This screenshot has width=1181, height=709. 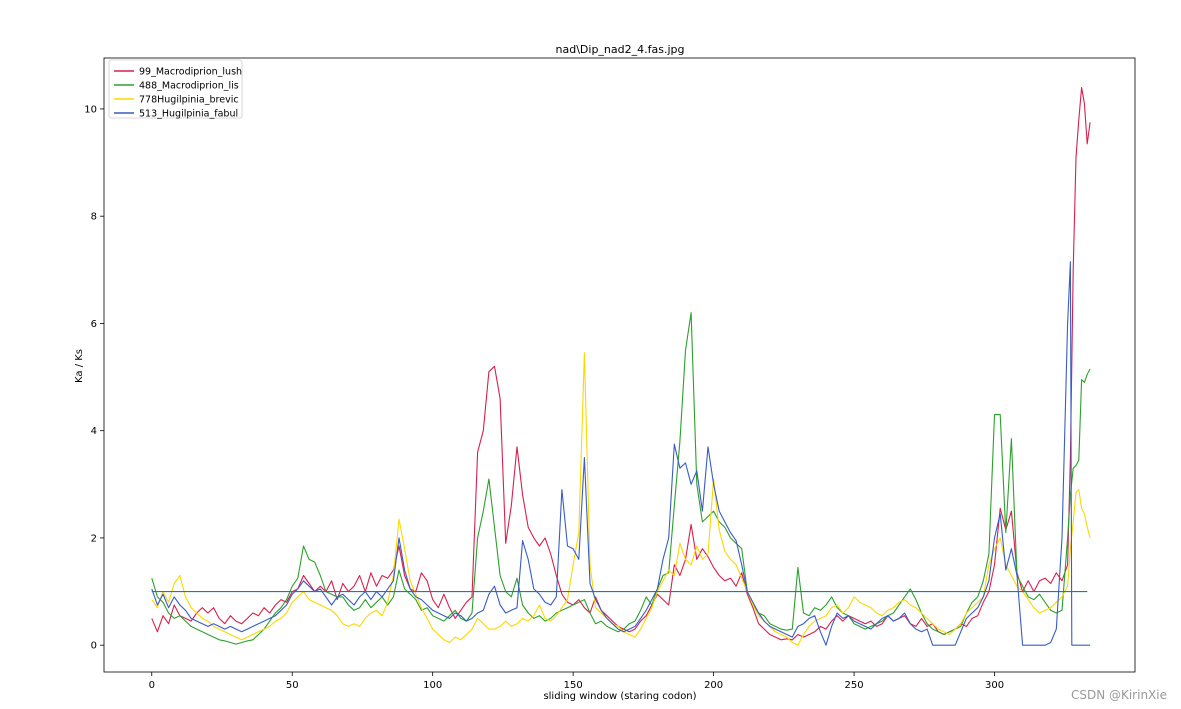 I want to click on x-tick-label: 150, so click(x=573, y=685).